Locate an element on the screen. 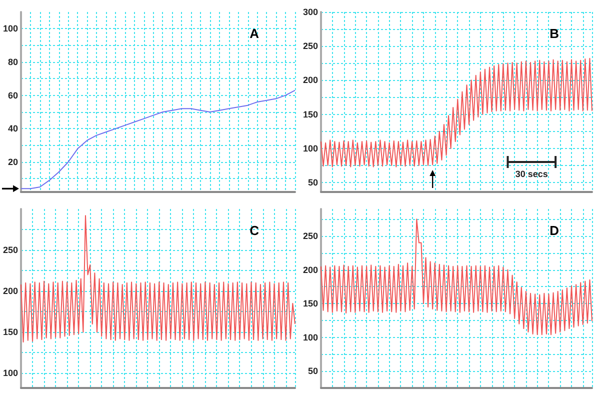  text: A is located at coordinates (255, 33).